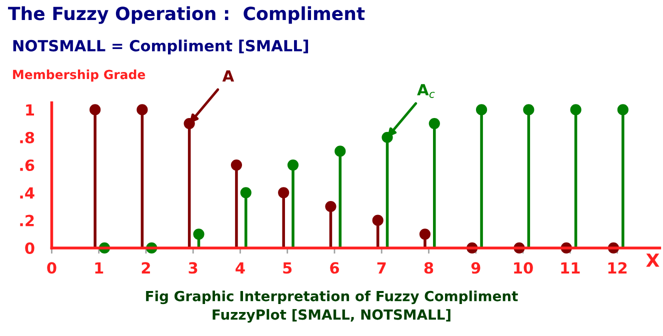 The width and height of the screenshot is (663, 336). What do you see at coordinates (653, 260) in the screenshot?
I see `x-axis-title: X` at bounding box center [653, 260].